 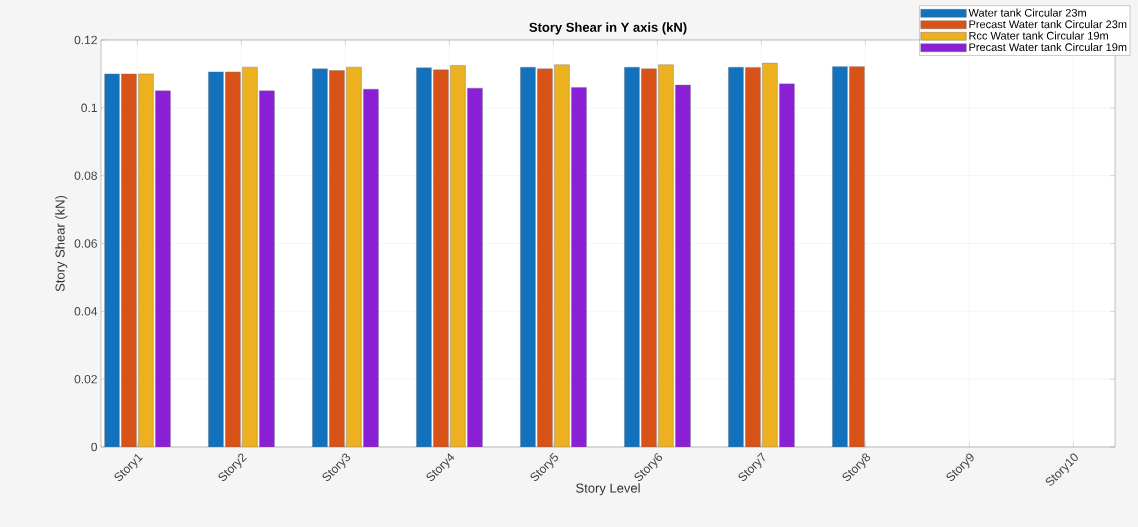 What do you see at coordinates (85, 243) in the screenshot?
I see `y-tick-label: 0.06` at bounding box center [85, 243].